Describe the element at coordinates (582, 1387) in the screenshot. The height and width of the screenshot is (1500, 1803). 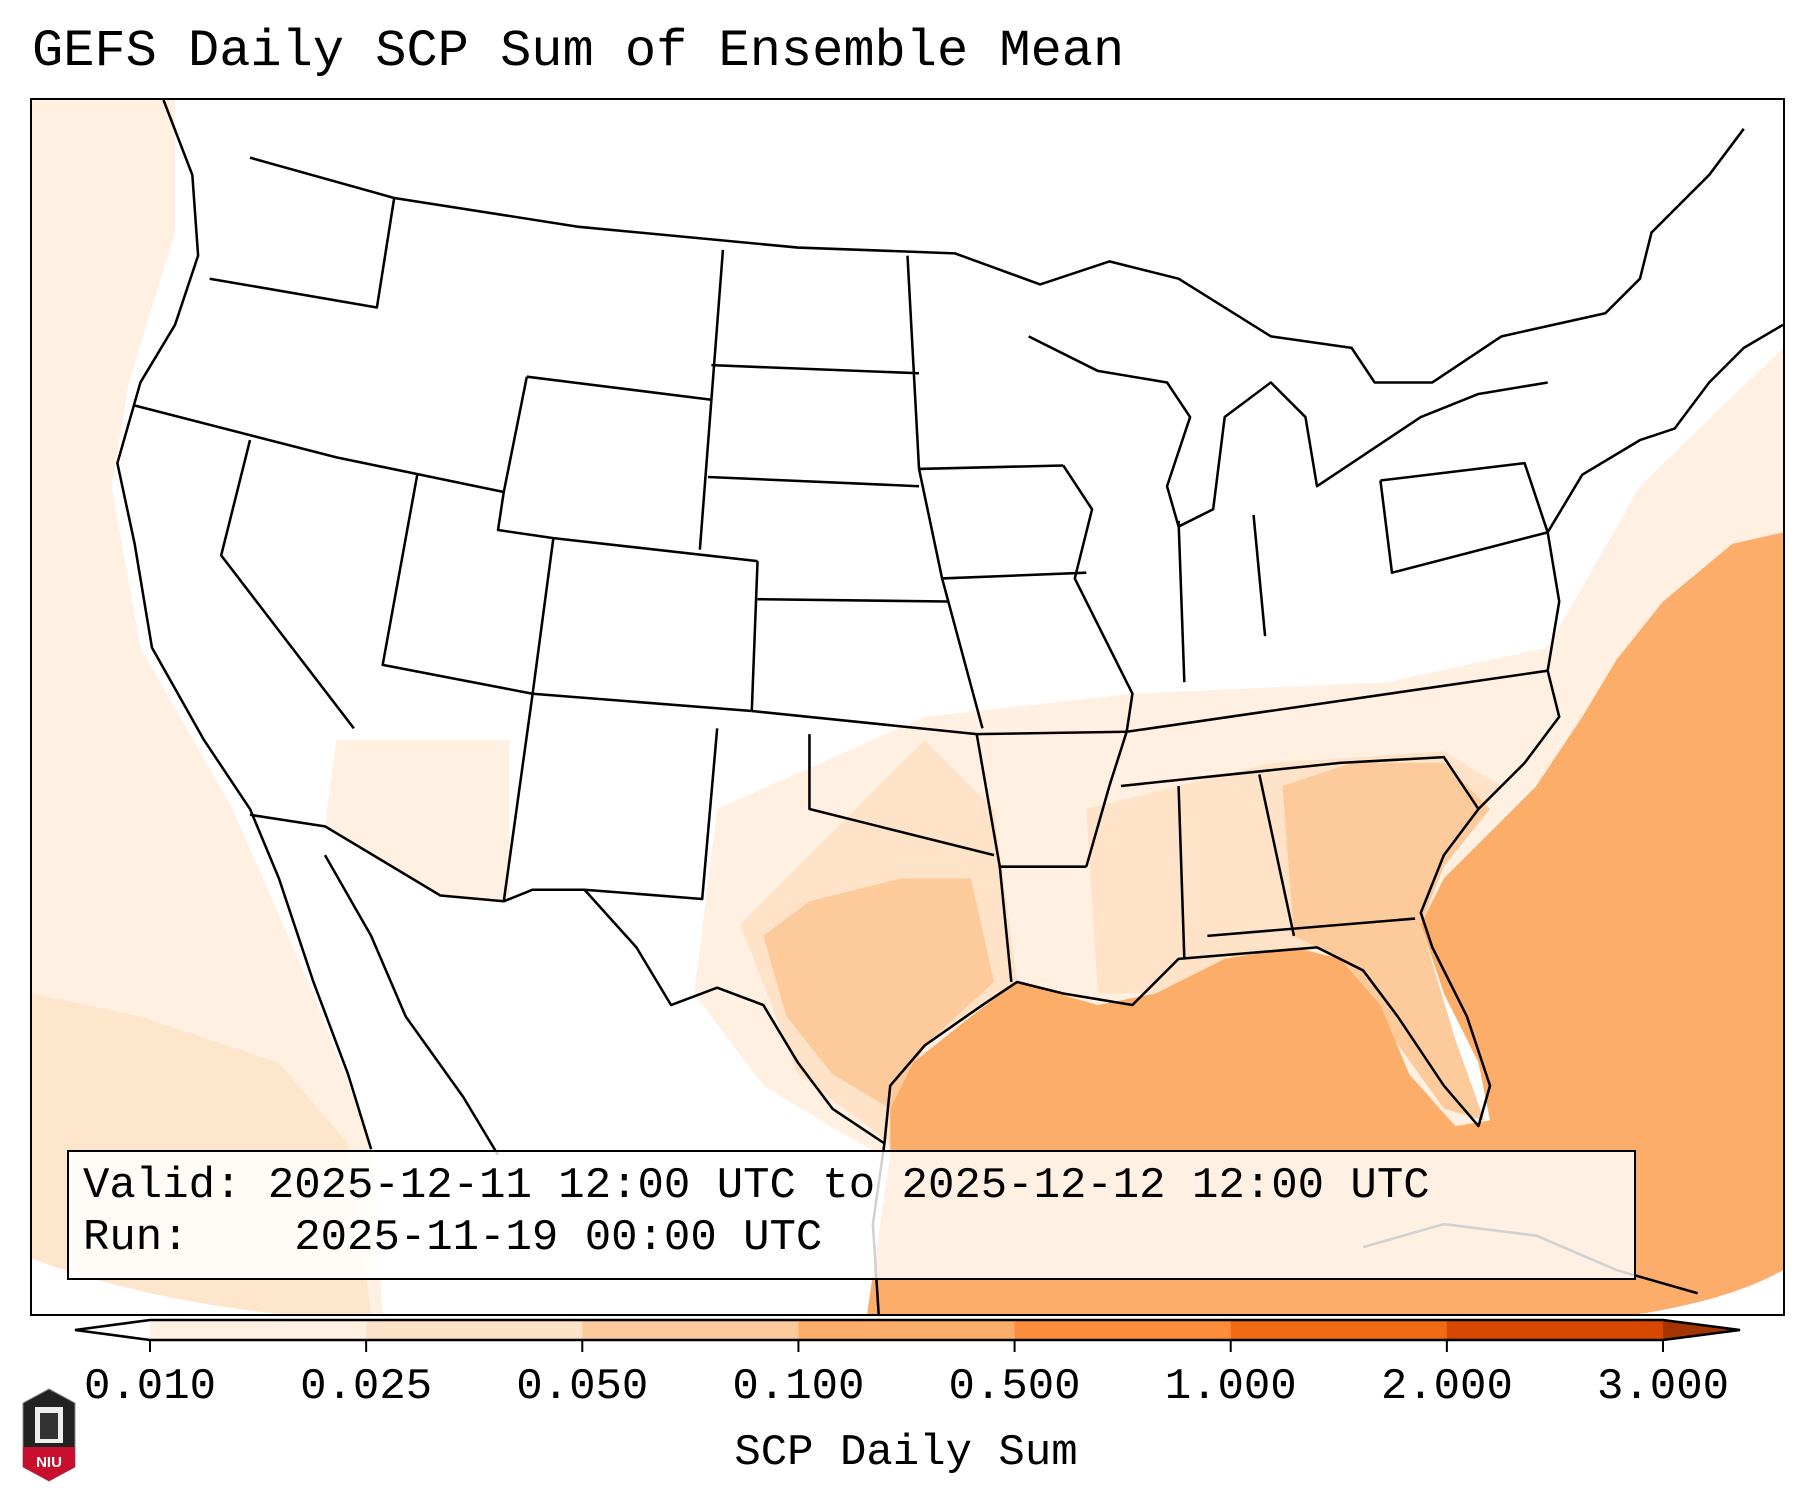
I see `colorbar-tick-label: 0.050` at that location.